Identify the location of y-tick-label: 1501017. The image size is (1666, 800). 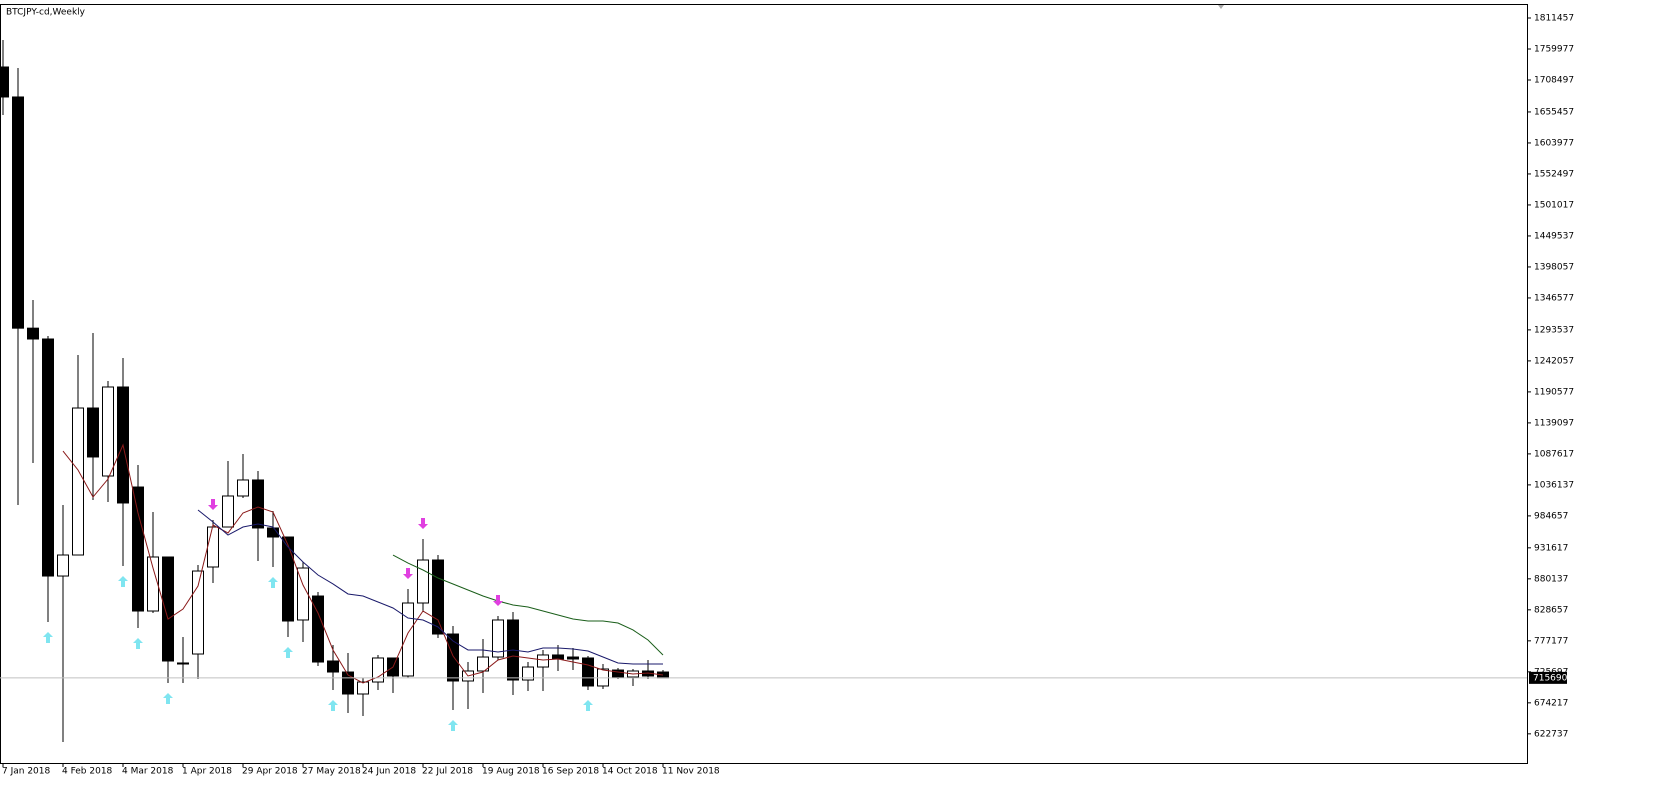
(1554, 205).